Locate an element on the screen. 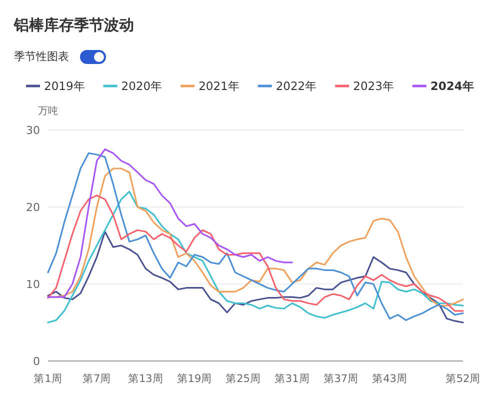  y-axis-title: 万吨 is located at coordinates (48, 111).